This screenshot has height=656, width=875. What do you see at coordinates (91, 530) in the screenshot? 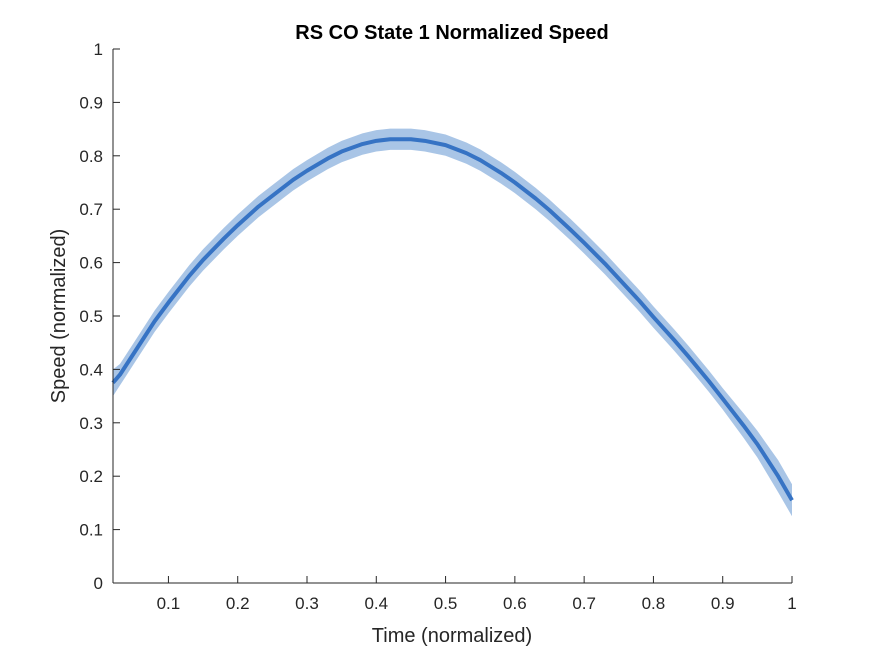
I see `y-tick-label: 0.1` at bounding box center [91, 530].